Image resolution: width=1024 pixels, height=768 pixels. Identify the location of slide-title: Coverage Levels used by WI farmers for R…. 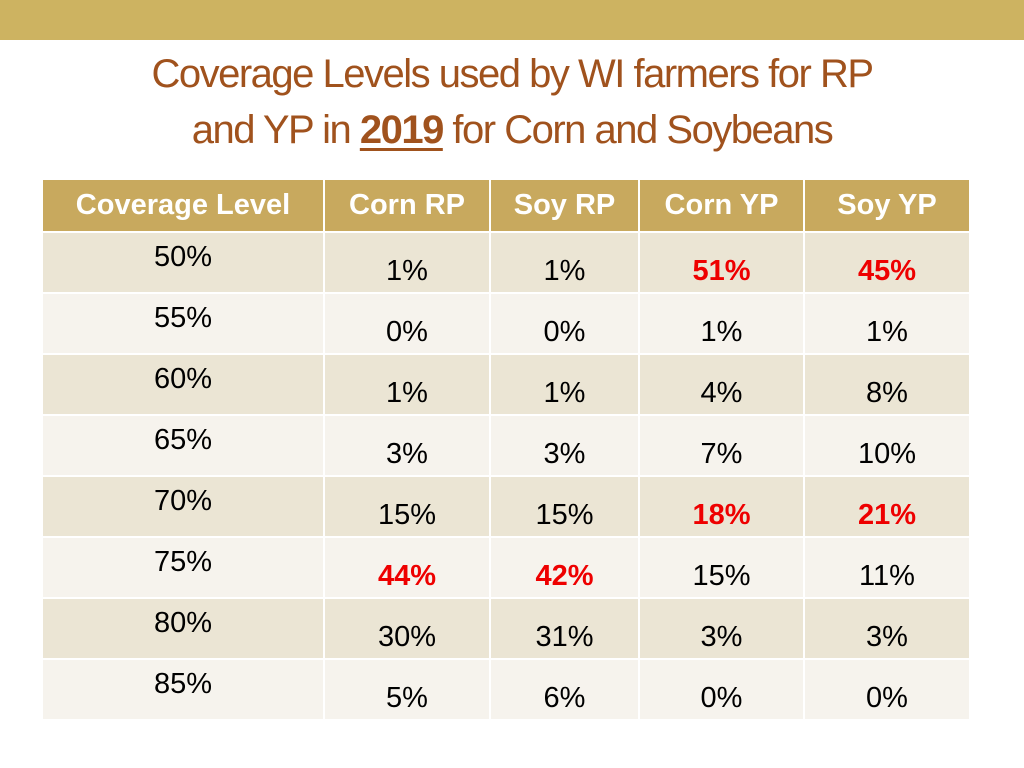
(512, 102).